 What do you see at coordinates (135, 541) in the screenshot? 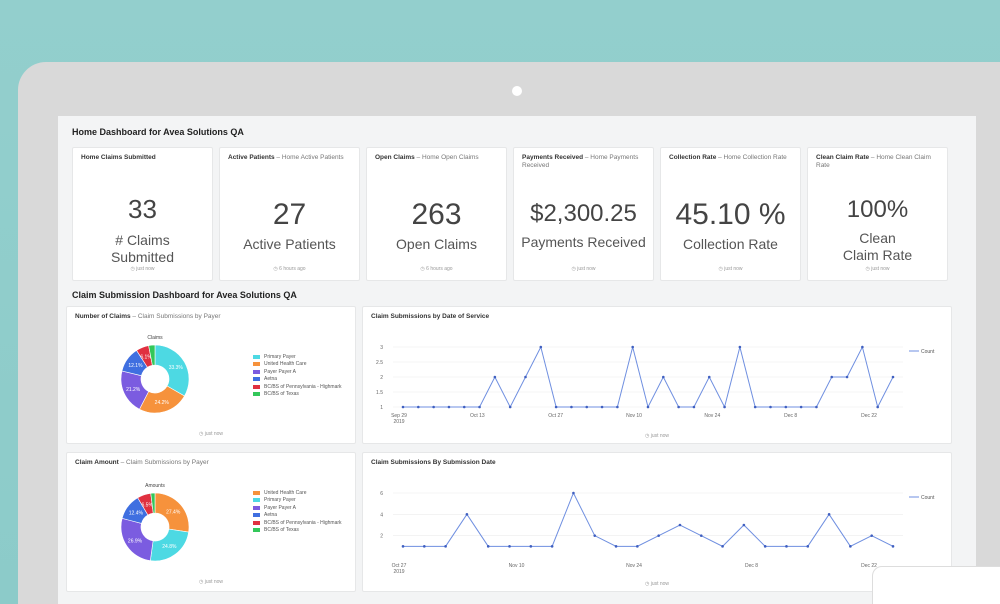
I see `pie-slice-label: 26.9%` at bounding box center [135, 541].